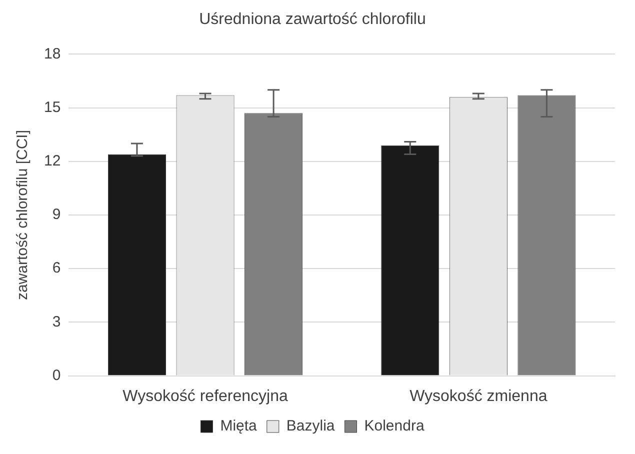 This screenshot has width=635, height=454. What do you see at coordinates (56, 375) in the screenshot?
I see `y-tick-label: 0` at bounding box center [56, 375].